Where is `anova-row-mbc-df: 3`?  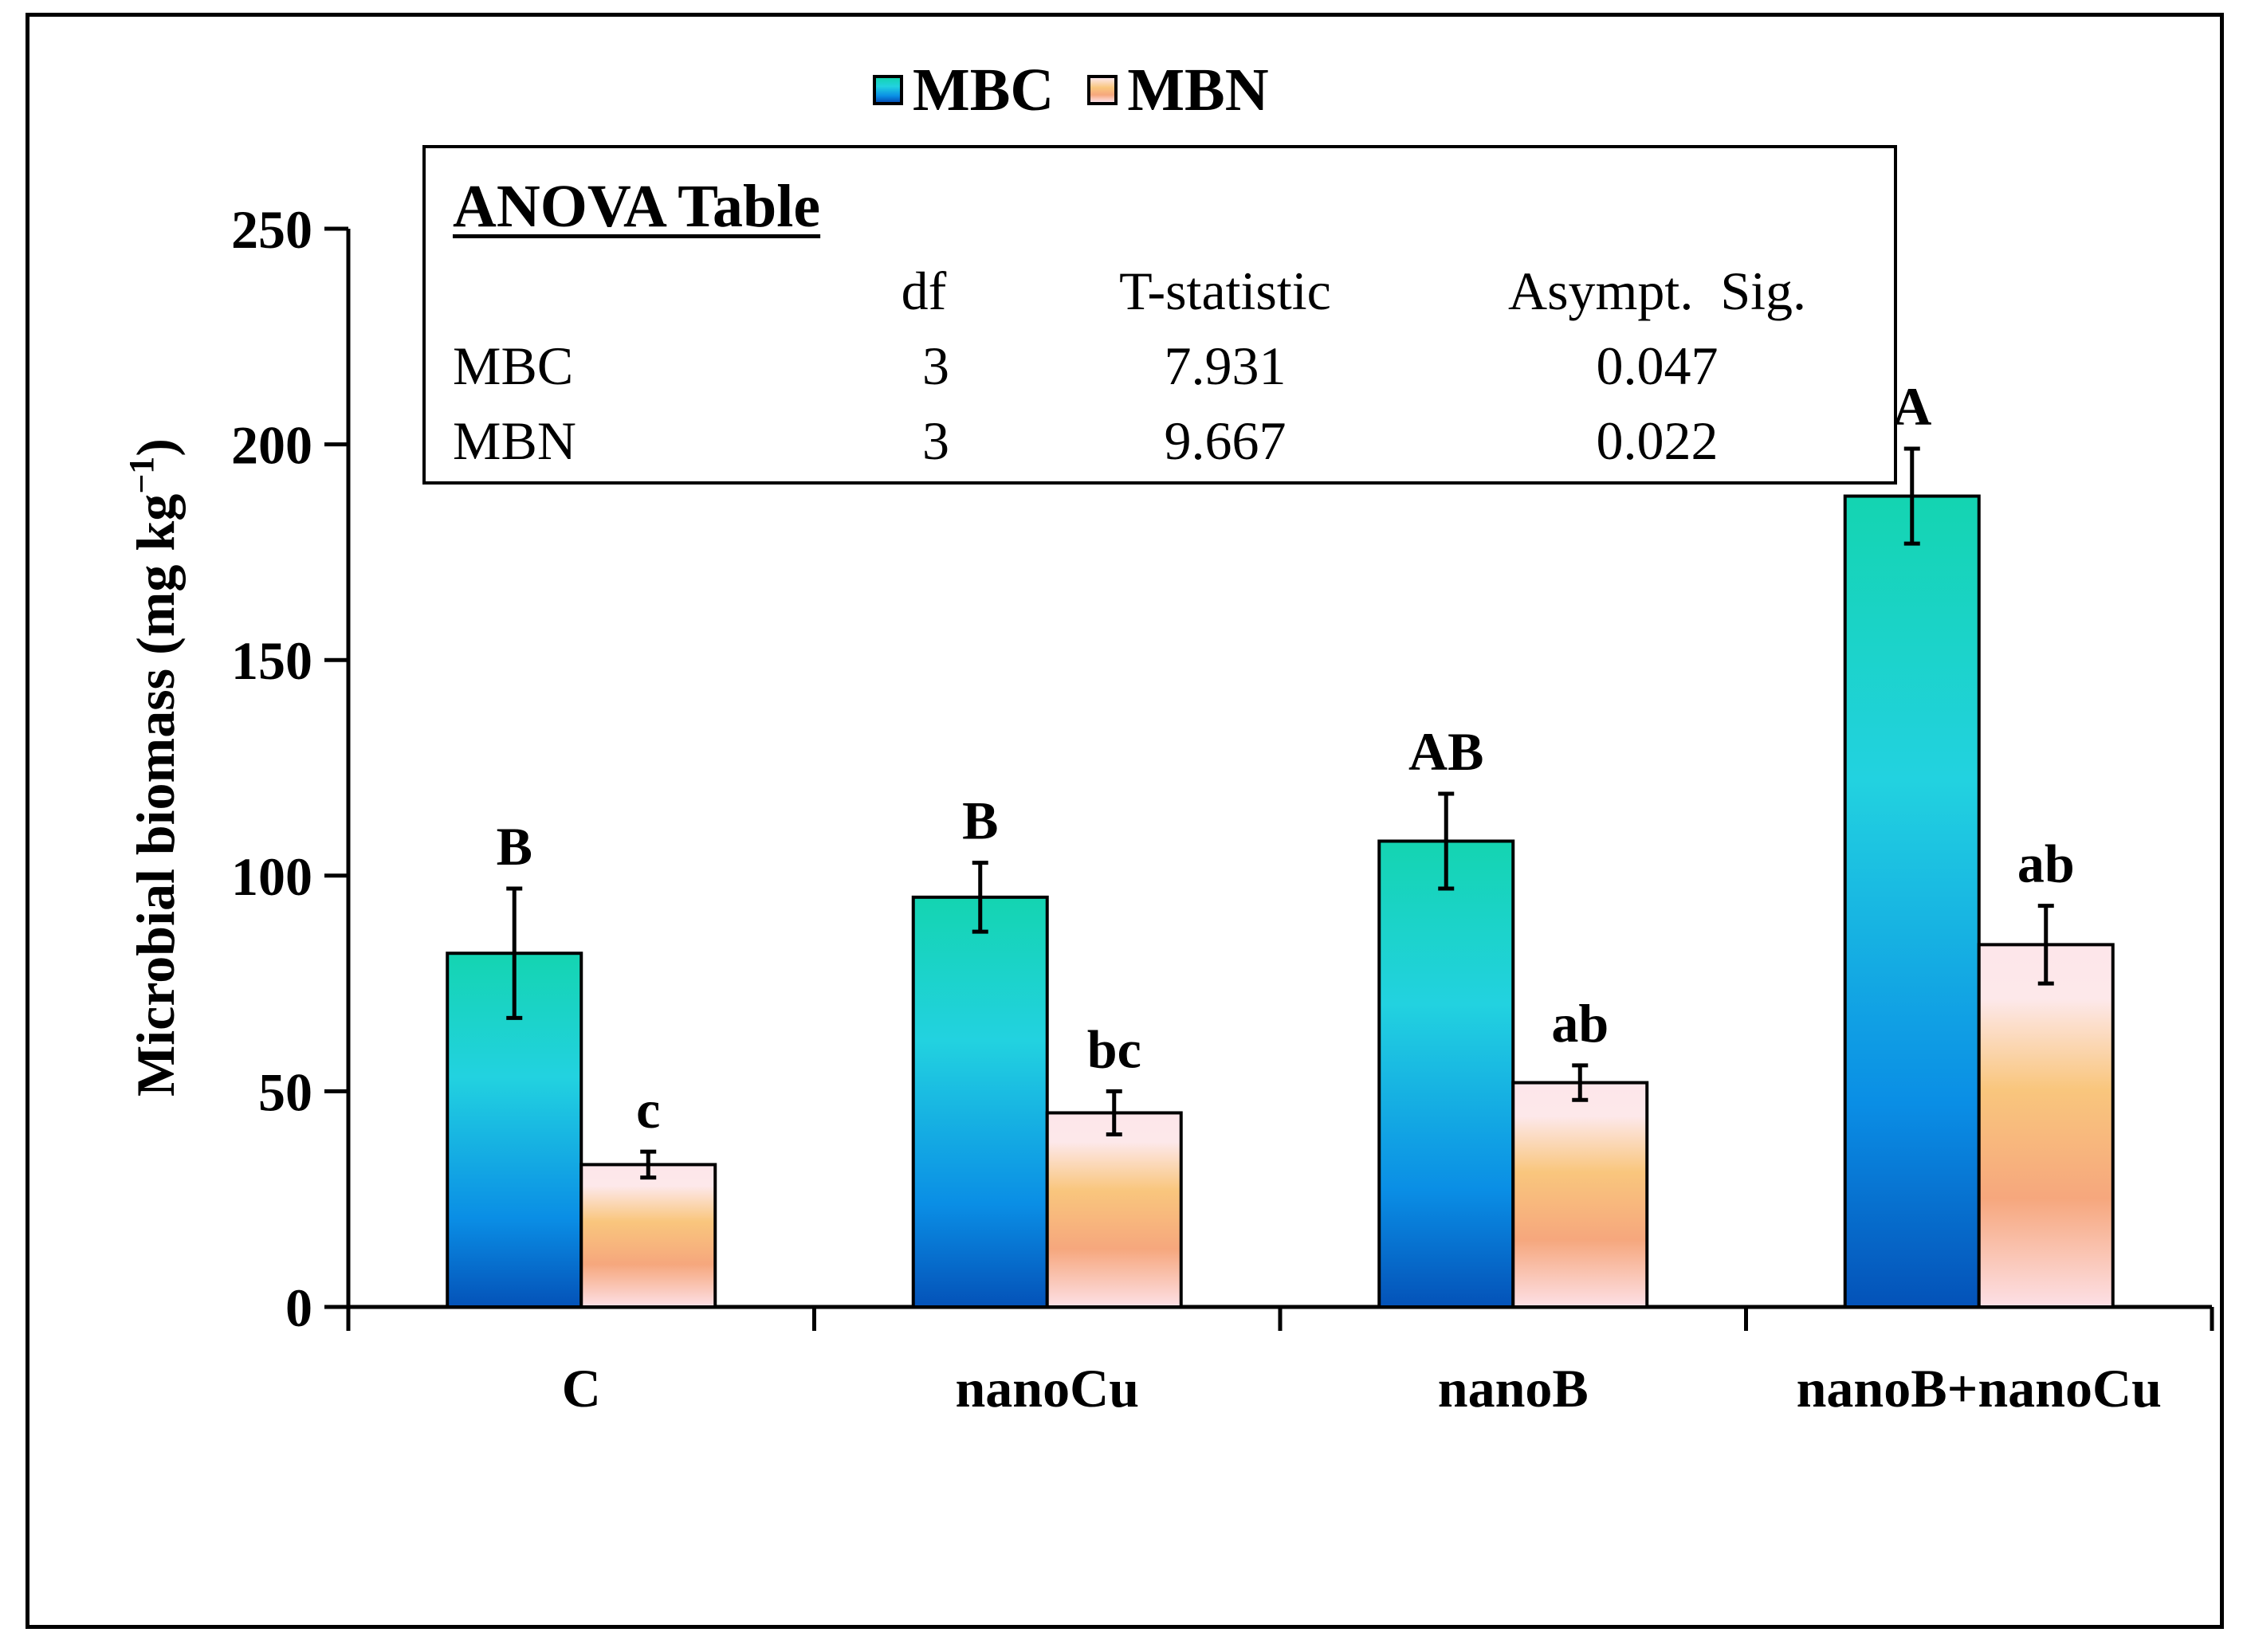 anova-row-mbc-df: 3 is located at coordinates (935, 366).